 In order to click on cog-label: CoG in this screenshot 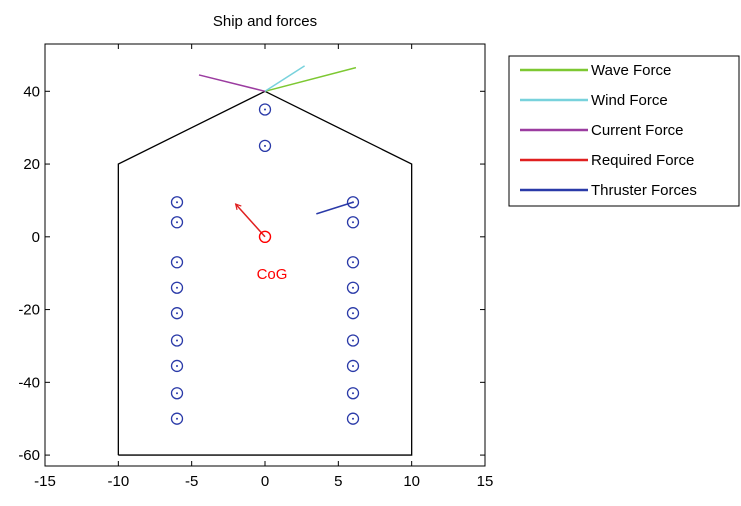, I will do `click(272, 274)`.